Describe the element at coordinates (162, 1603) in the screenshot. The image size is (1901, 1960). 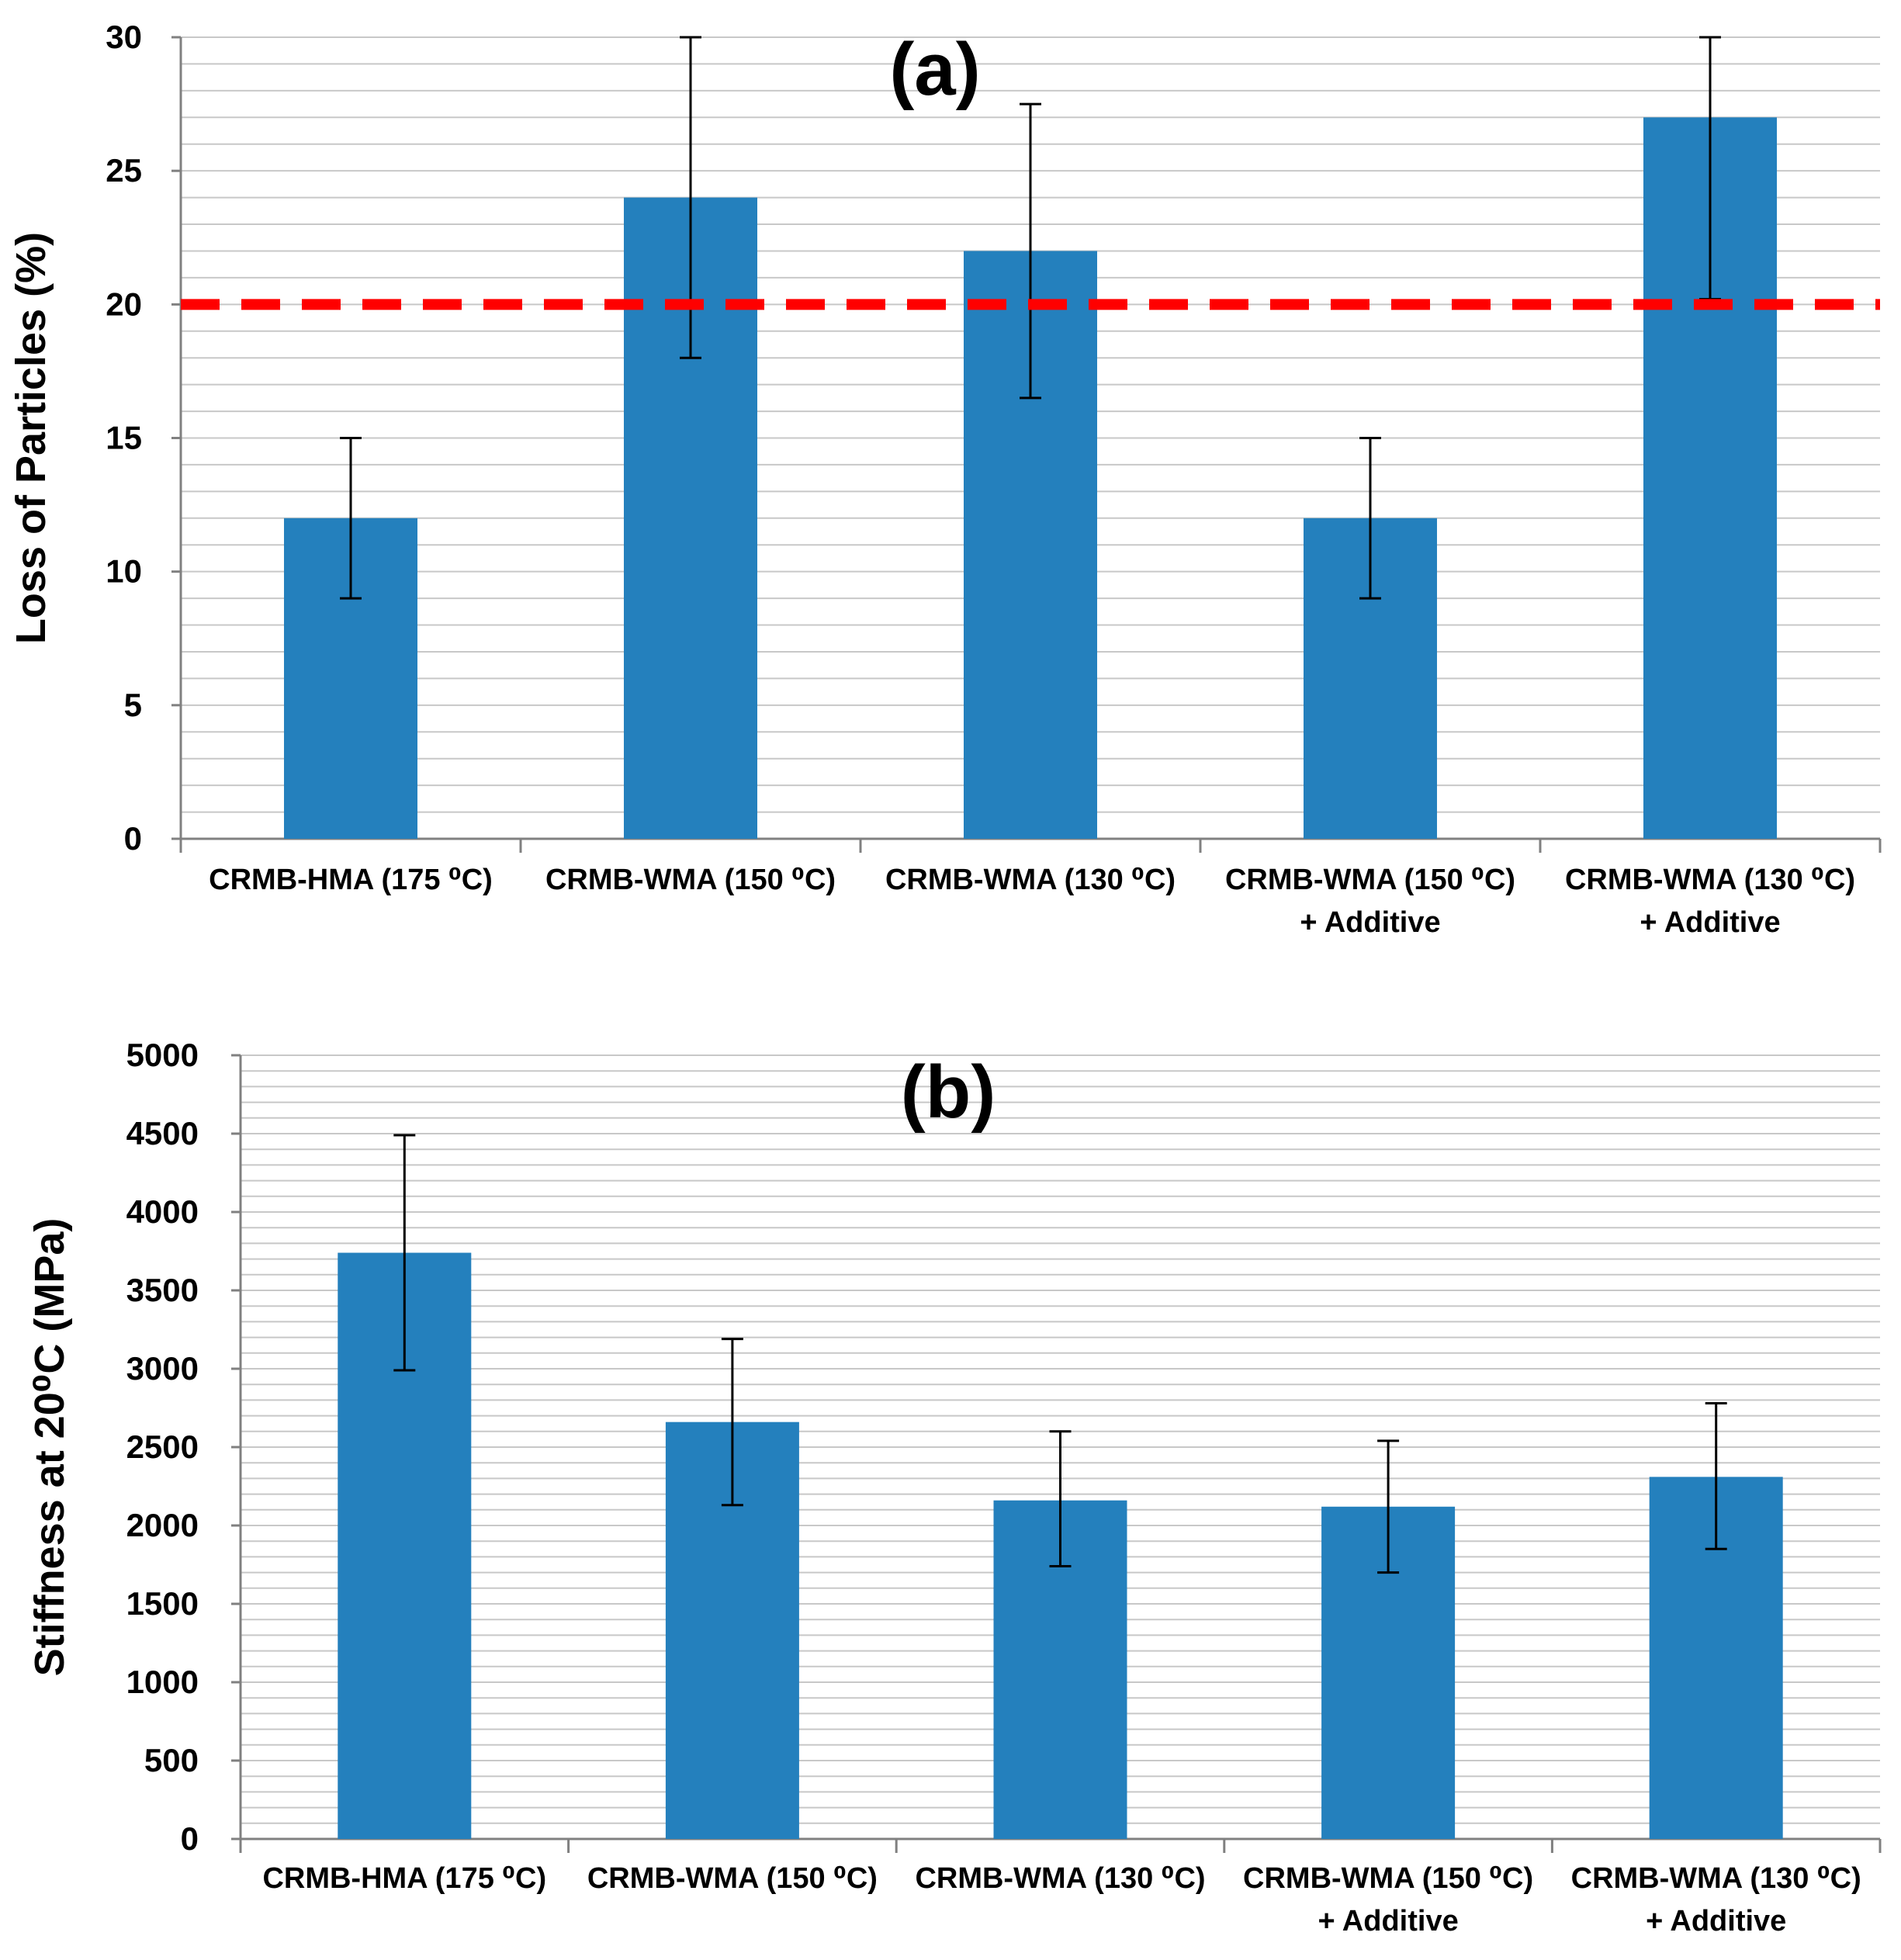
I see `y-tick-label: 1500` at that location.